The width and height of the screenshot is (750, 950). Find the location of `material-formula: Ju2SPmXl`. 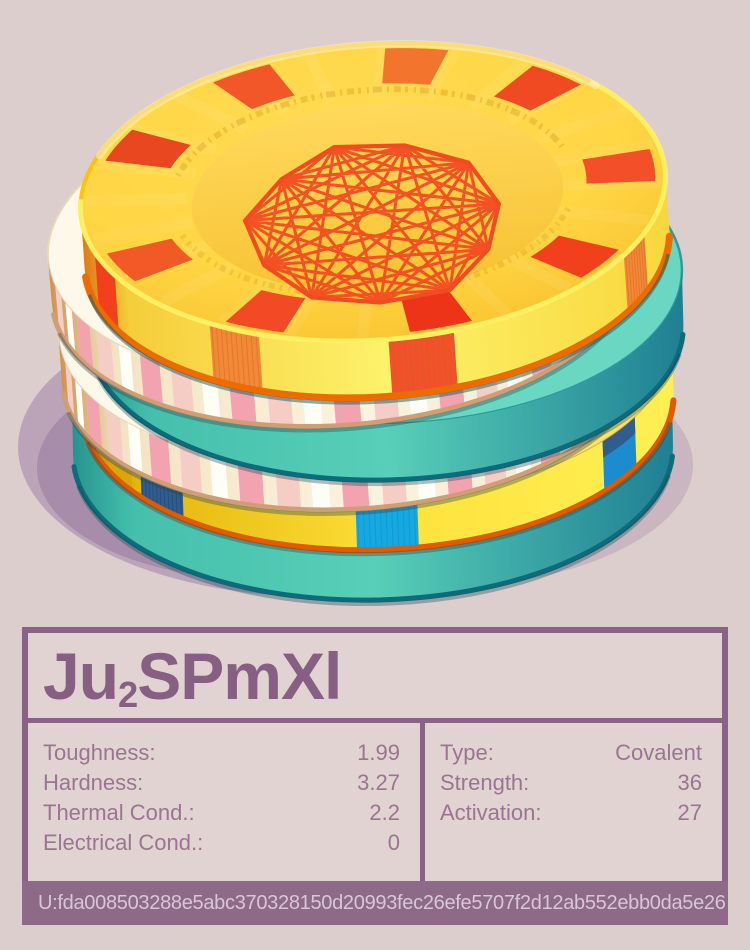

material-formula: Ju2SPmXl is located at coordinates (192, 676).